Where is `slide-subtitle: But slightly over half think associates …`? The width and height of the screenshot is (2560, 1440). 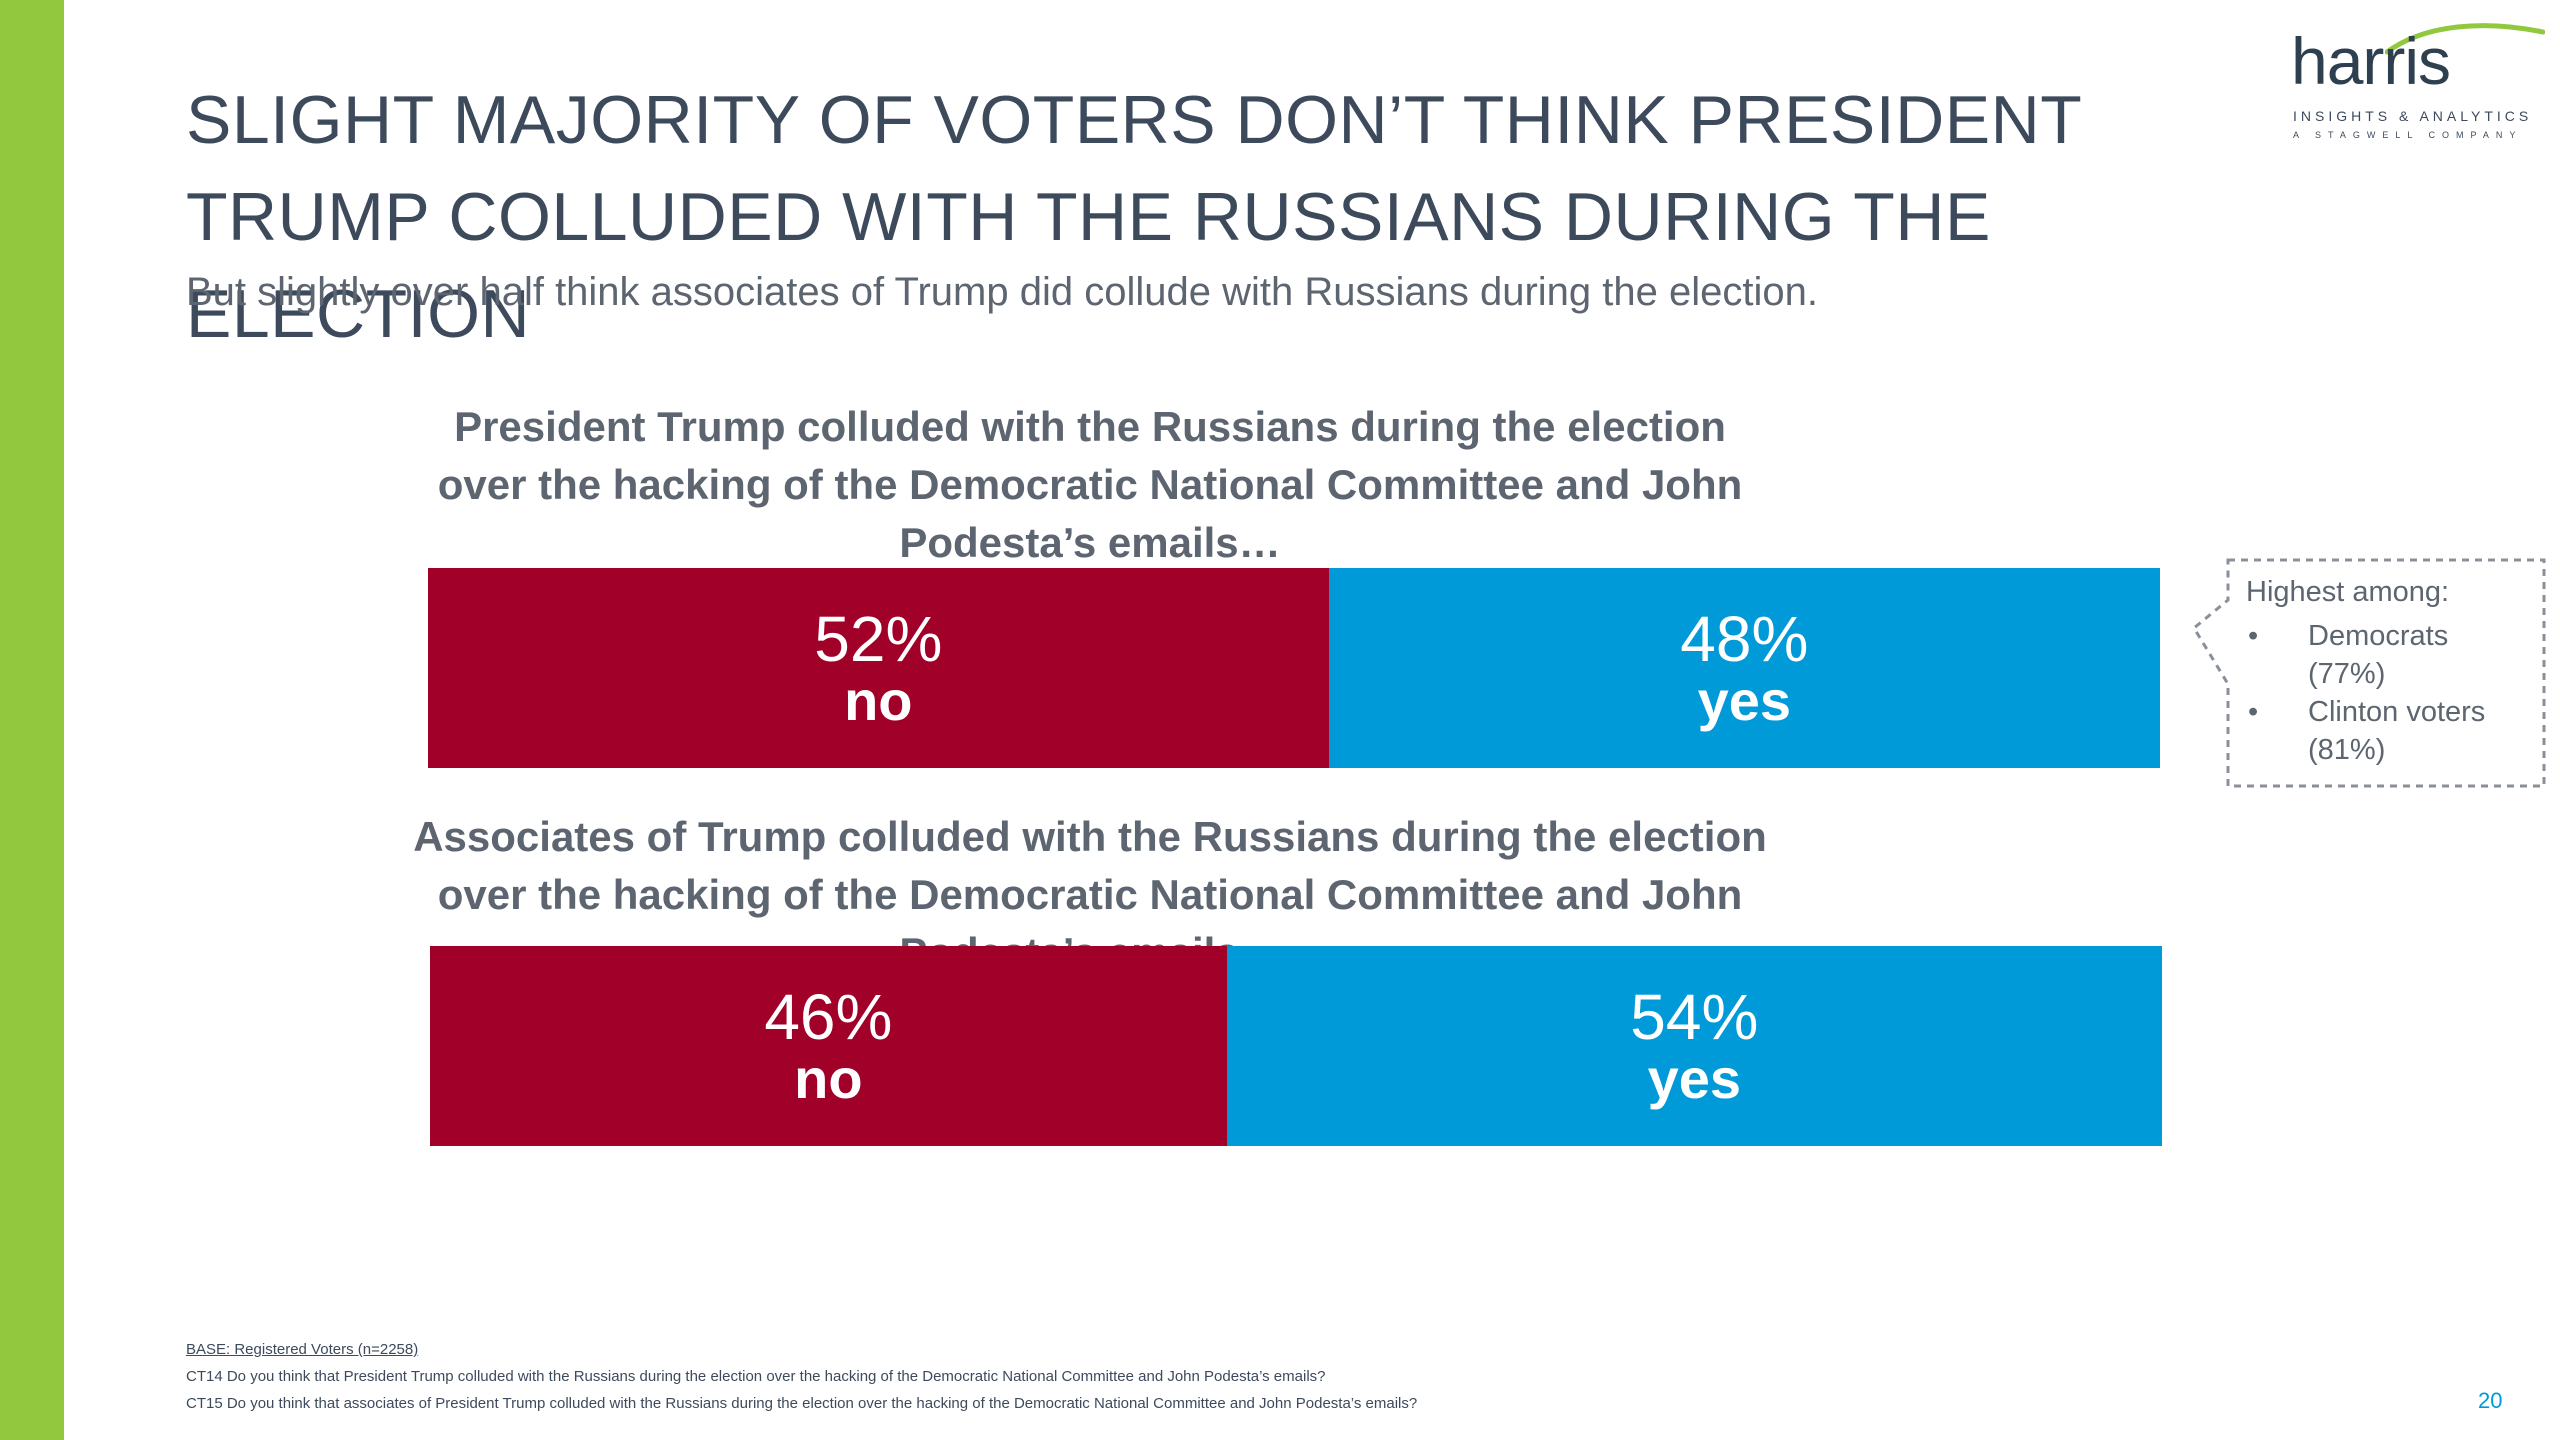
slide-subtitle: But slightly over half think associates … is located at coordinates (1002, 292).